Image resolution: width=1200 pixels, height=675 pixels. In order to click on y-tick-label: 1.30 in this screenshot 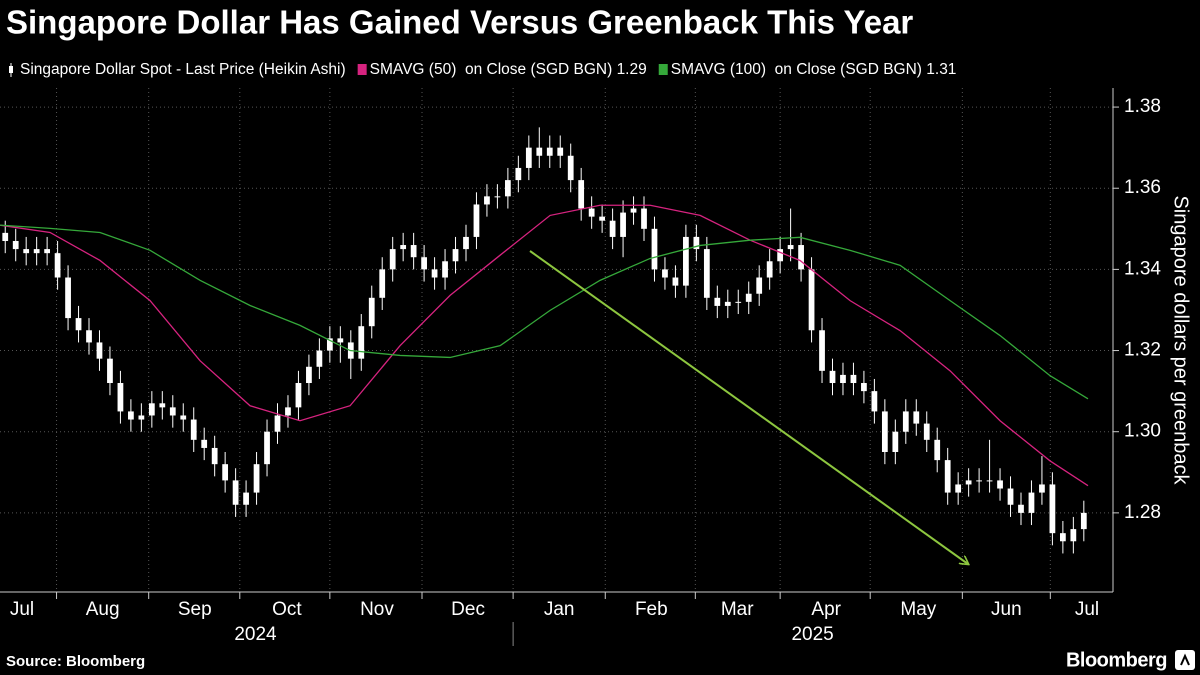, I will do `click(1142, 431)`.